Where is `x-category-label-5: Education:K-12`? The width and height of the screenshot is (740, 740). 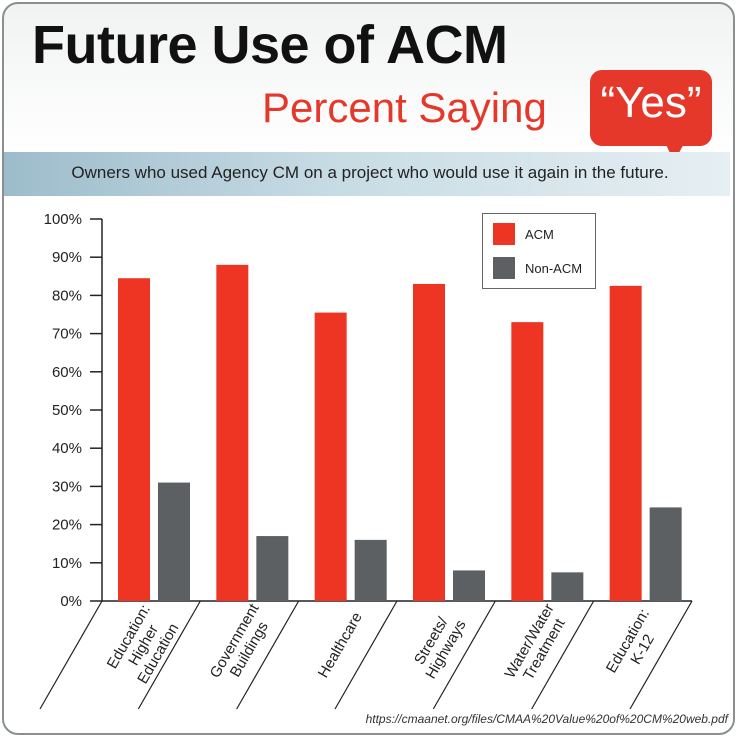 x-category-label-5: Education:K-12 is located at coordinates (630, 641).